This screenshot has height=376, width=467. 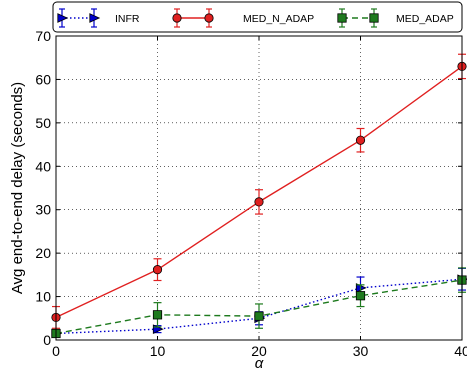 I want to click on y-tick-label: 20, so click(x=43, y=253).